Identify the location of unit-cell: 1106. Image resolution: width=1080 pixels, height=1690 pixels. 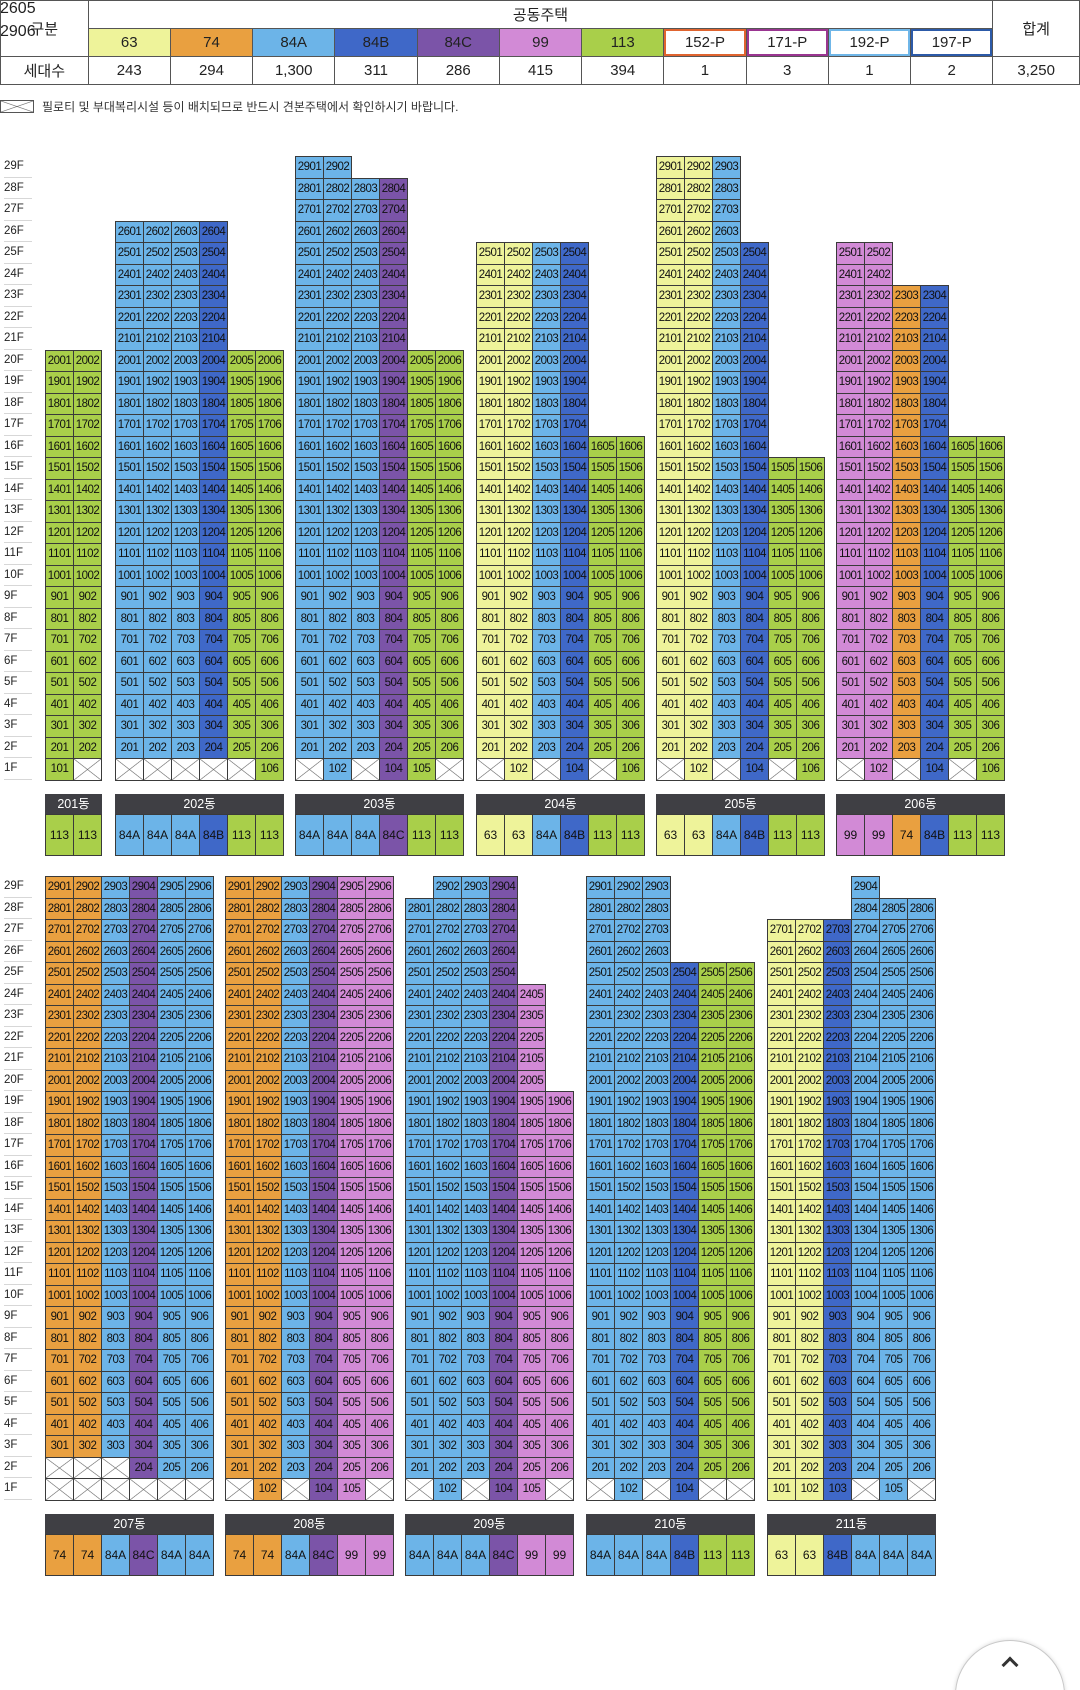
(199, 1274).